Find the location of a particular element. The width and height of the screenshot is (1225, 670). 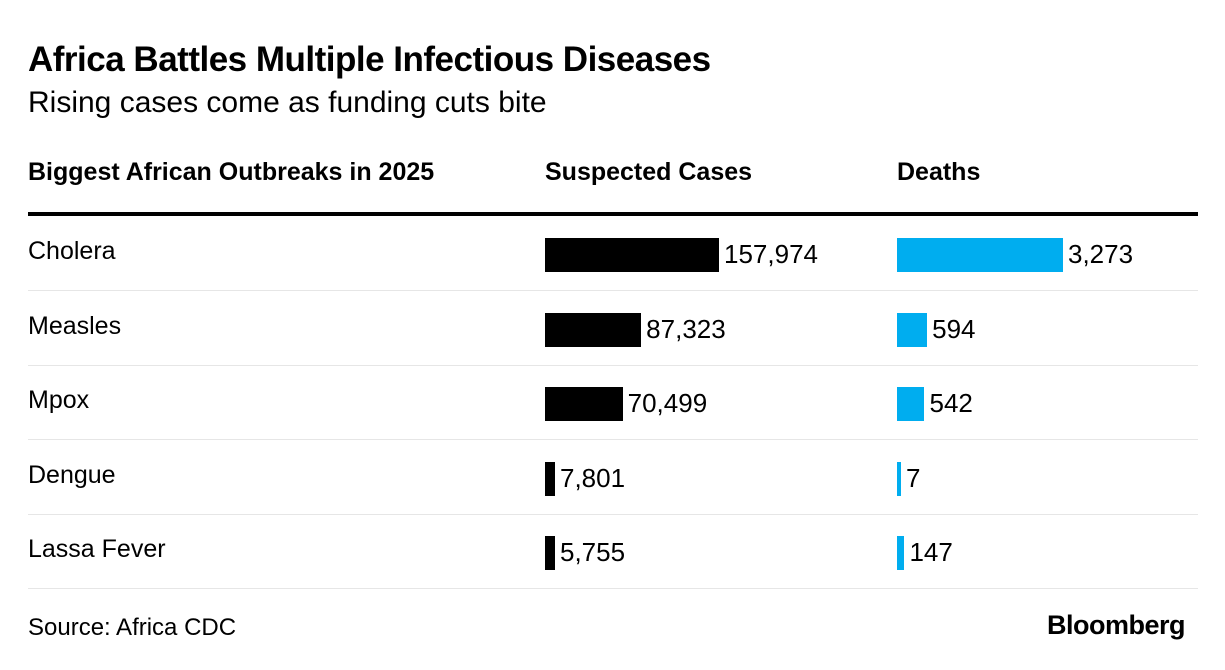

cases-value-label: 87,323 is located at coordinates (686, 328).